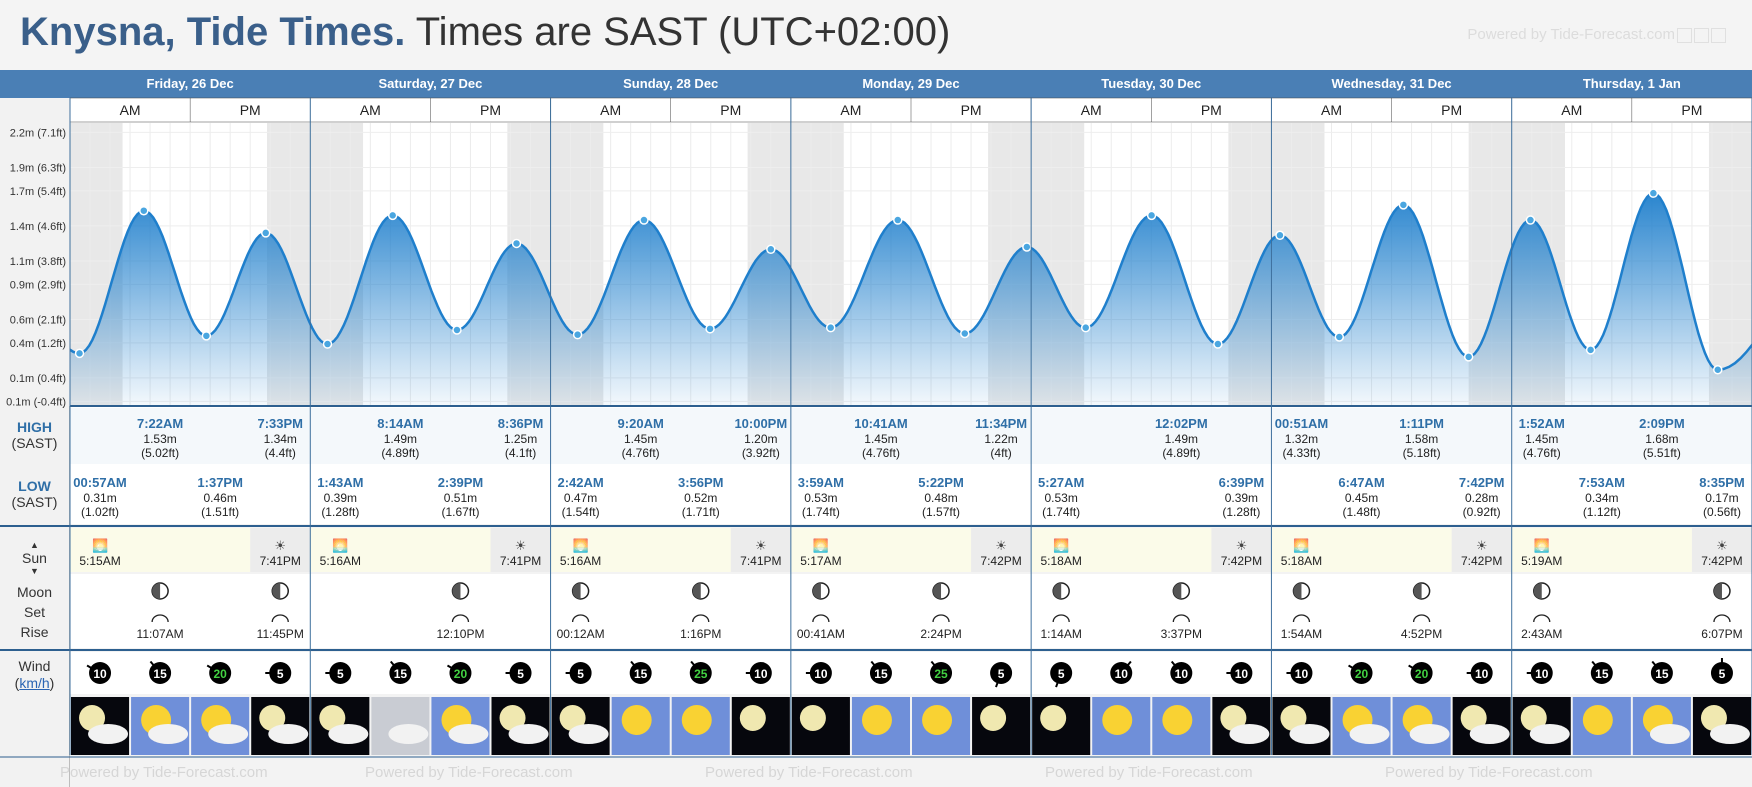 The image size is (1752, 787). Describe the element at coordinates (460, 512) in the screenshot. I see `low-tide-ft: (1.67ft)` at that location.